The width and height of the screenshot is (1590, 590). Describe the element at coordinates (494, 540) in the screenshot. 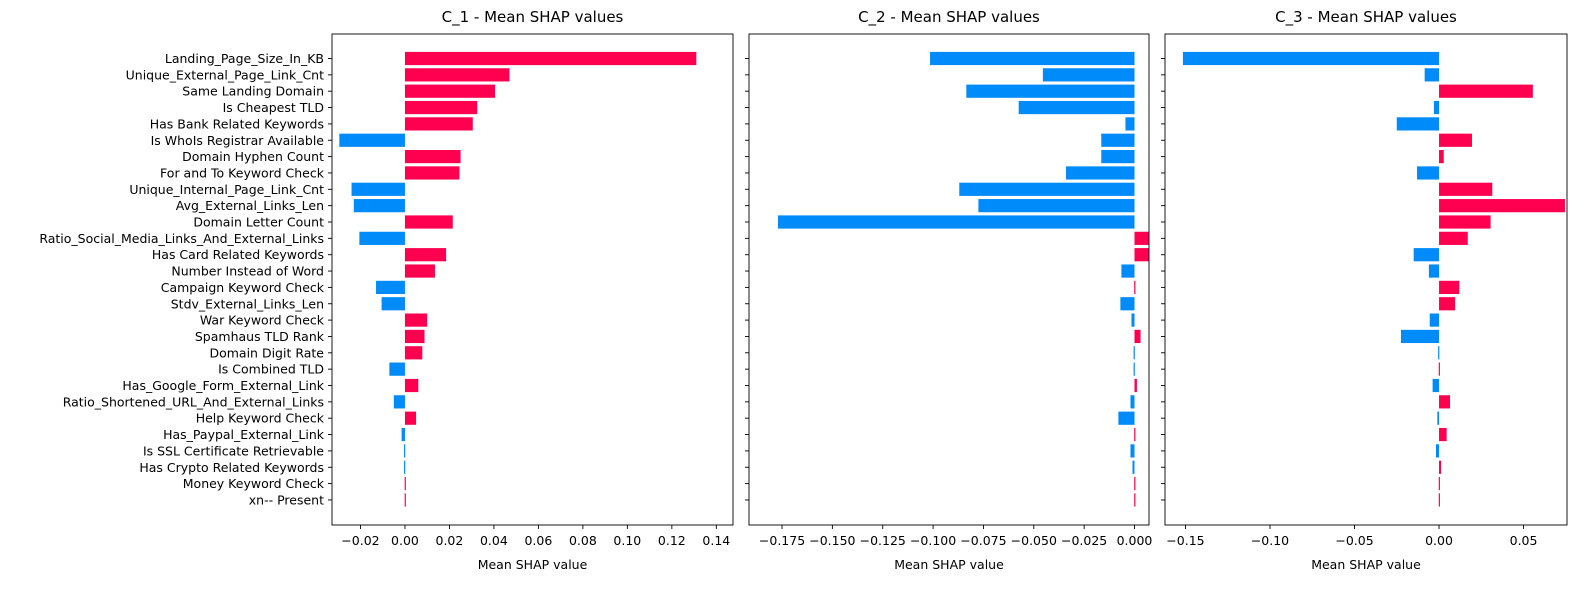

I see `x-tick-label: 0.04` at that location.